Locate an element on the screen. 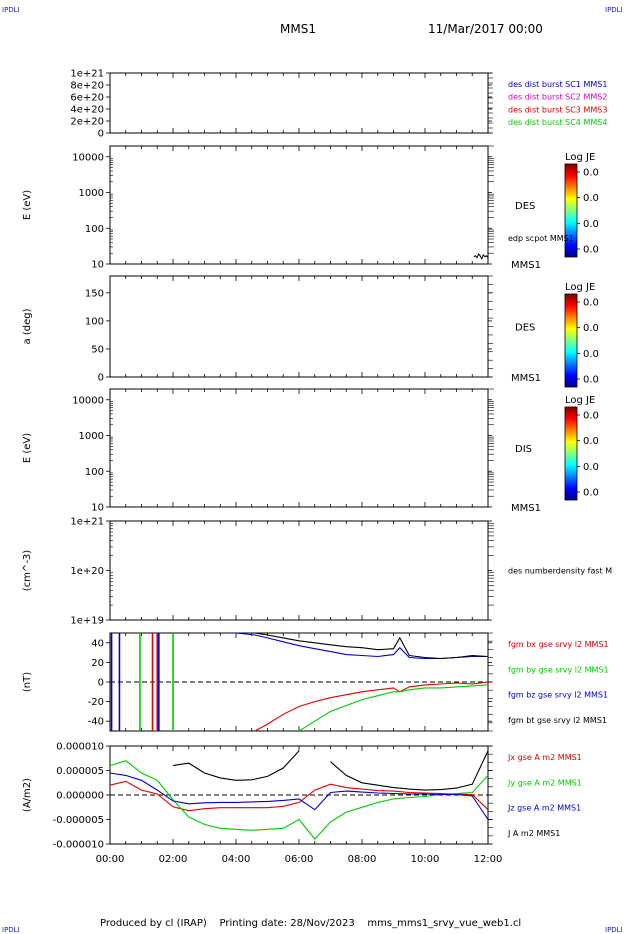 This screenshot has height=934, width=630. y-tick-label: -20 is located at coordinates (96, 702).